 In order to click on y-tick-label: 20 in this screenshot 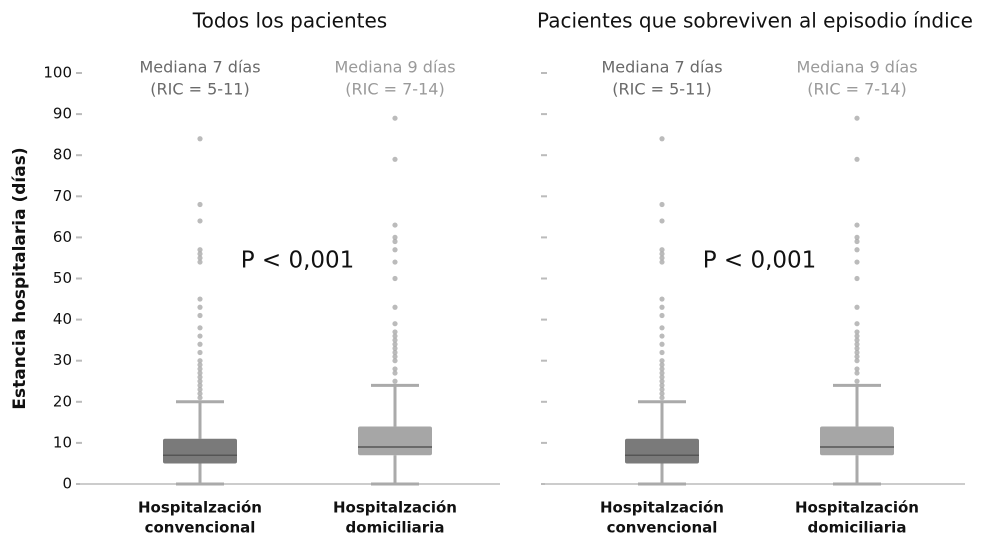, I will do `click(62, 401)`.